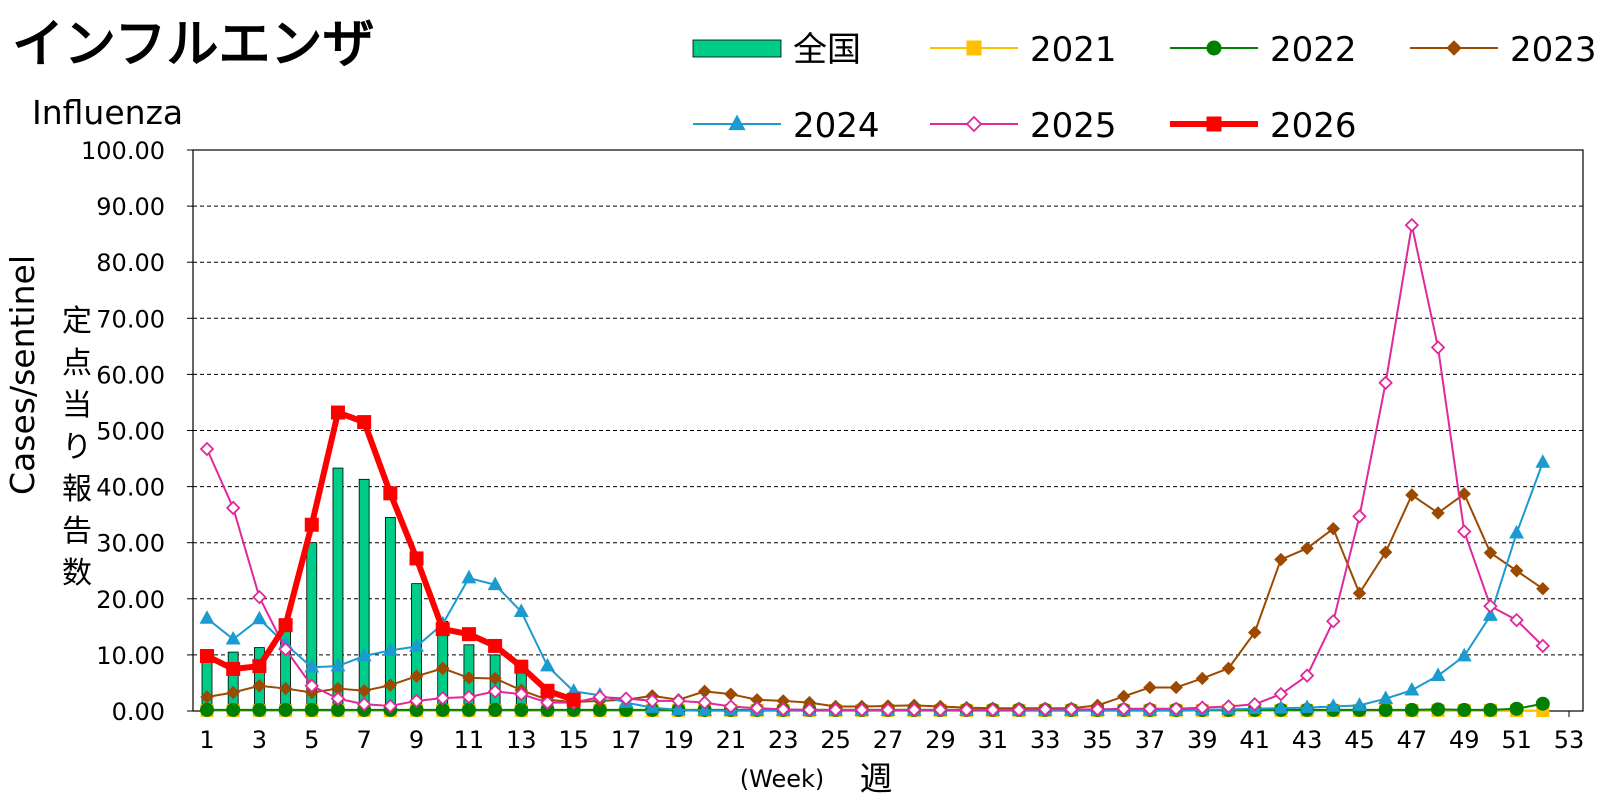 The height and width of the screenshot is (808, 1614). Describe the element at coordinates (130, 319) in the screenshot. I see `y-tick-label: 70.00` at that location.